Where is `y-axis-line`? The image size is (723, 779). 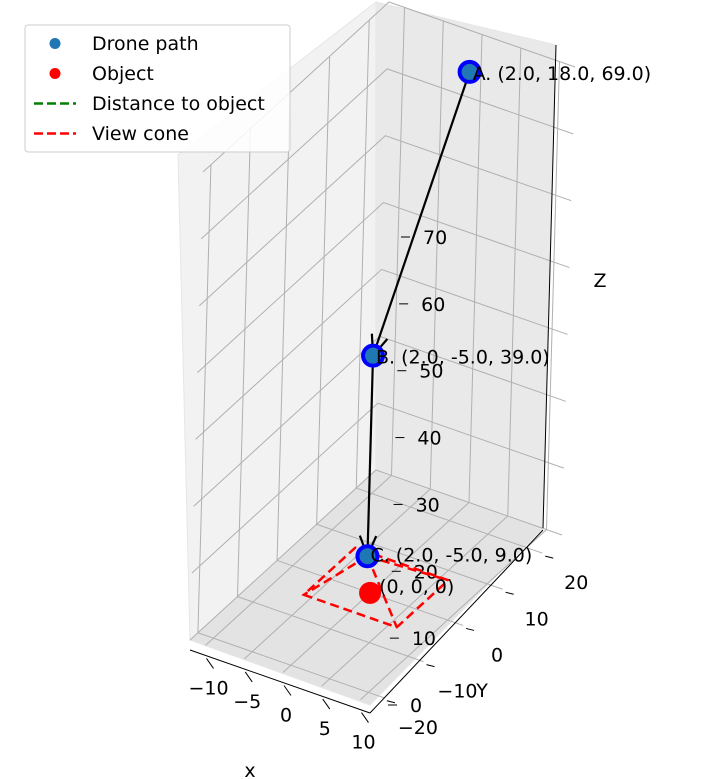
y-axis-line is located at coordinates (456, 621).